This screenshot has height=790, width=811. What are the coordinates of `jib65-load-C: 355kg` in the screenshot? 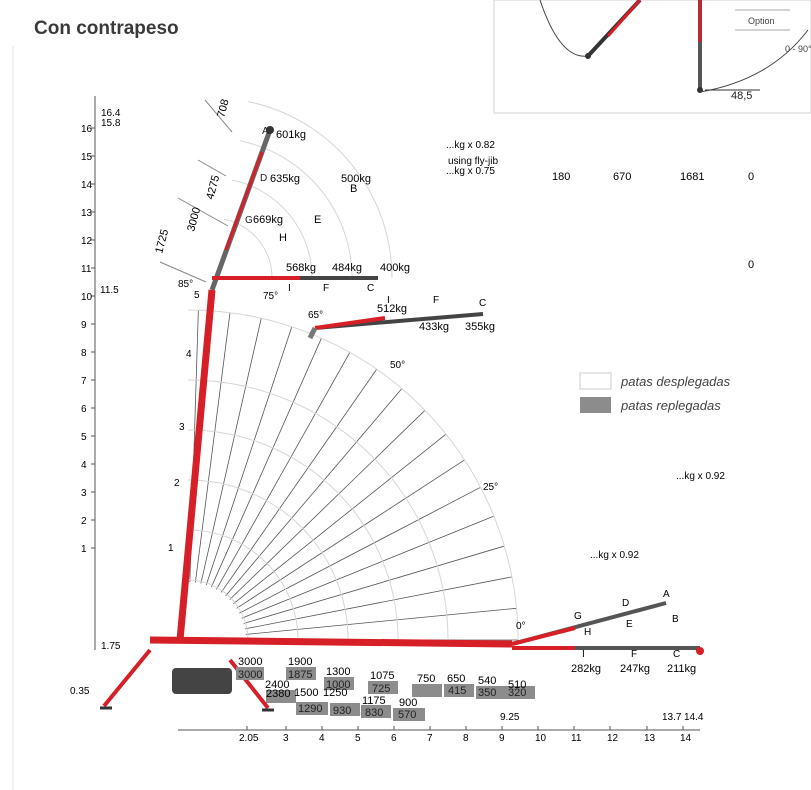 It's located at (480, 327).